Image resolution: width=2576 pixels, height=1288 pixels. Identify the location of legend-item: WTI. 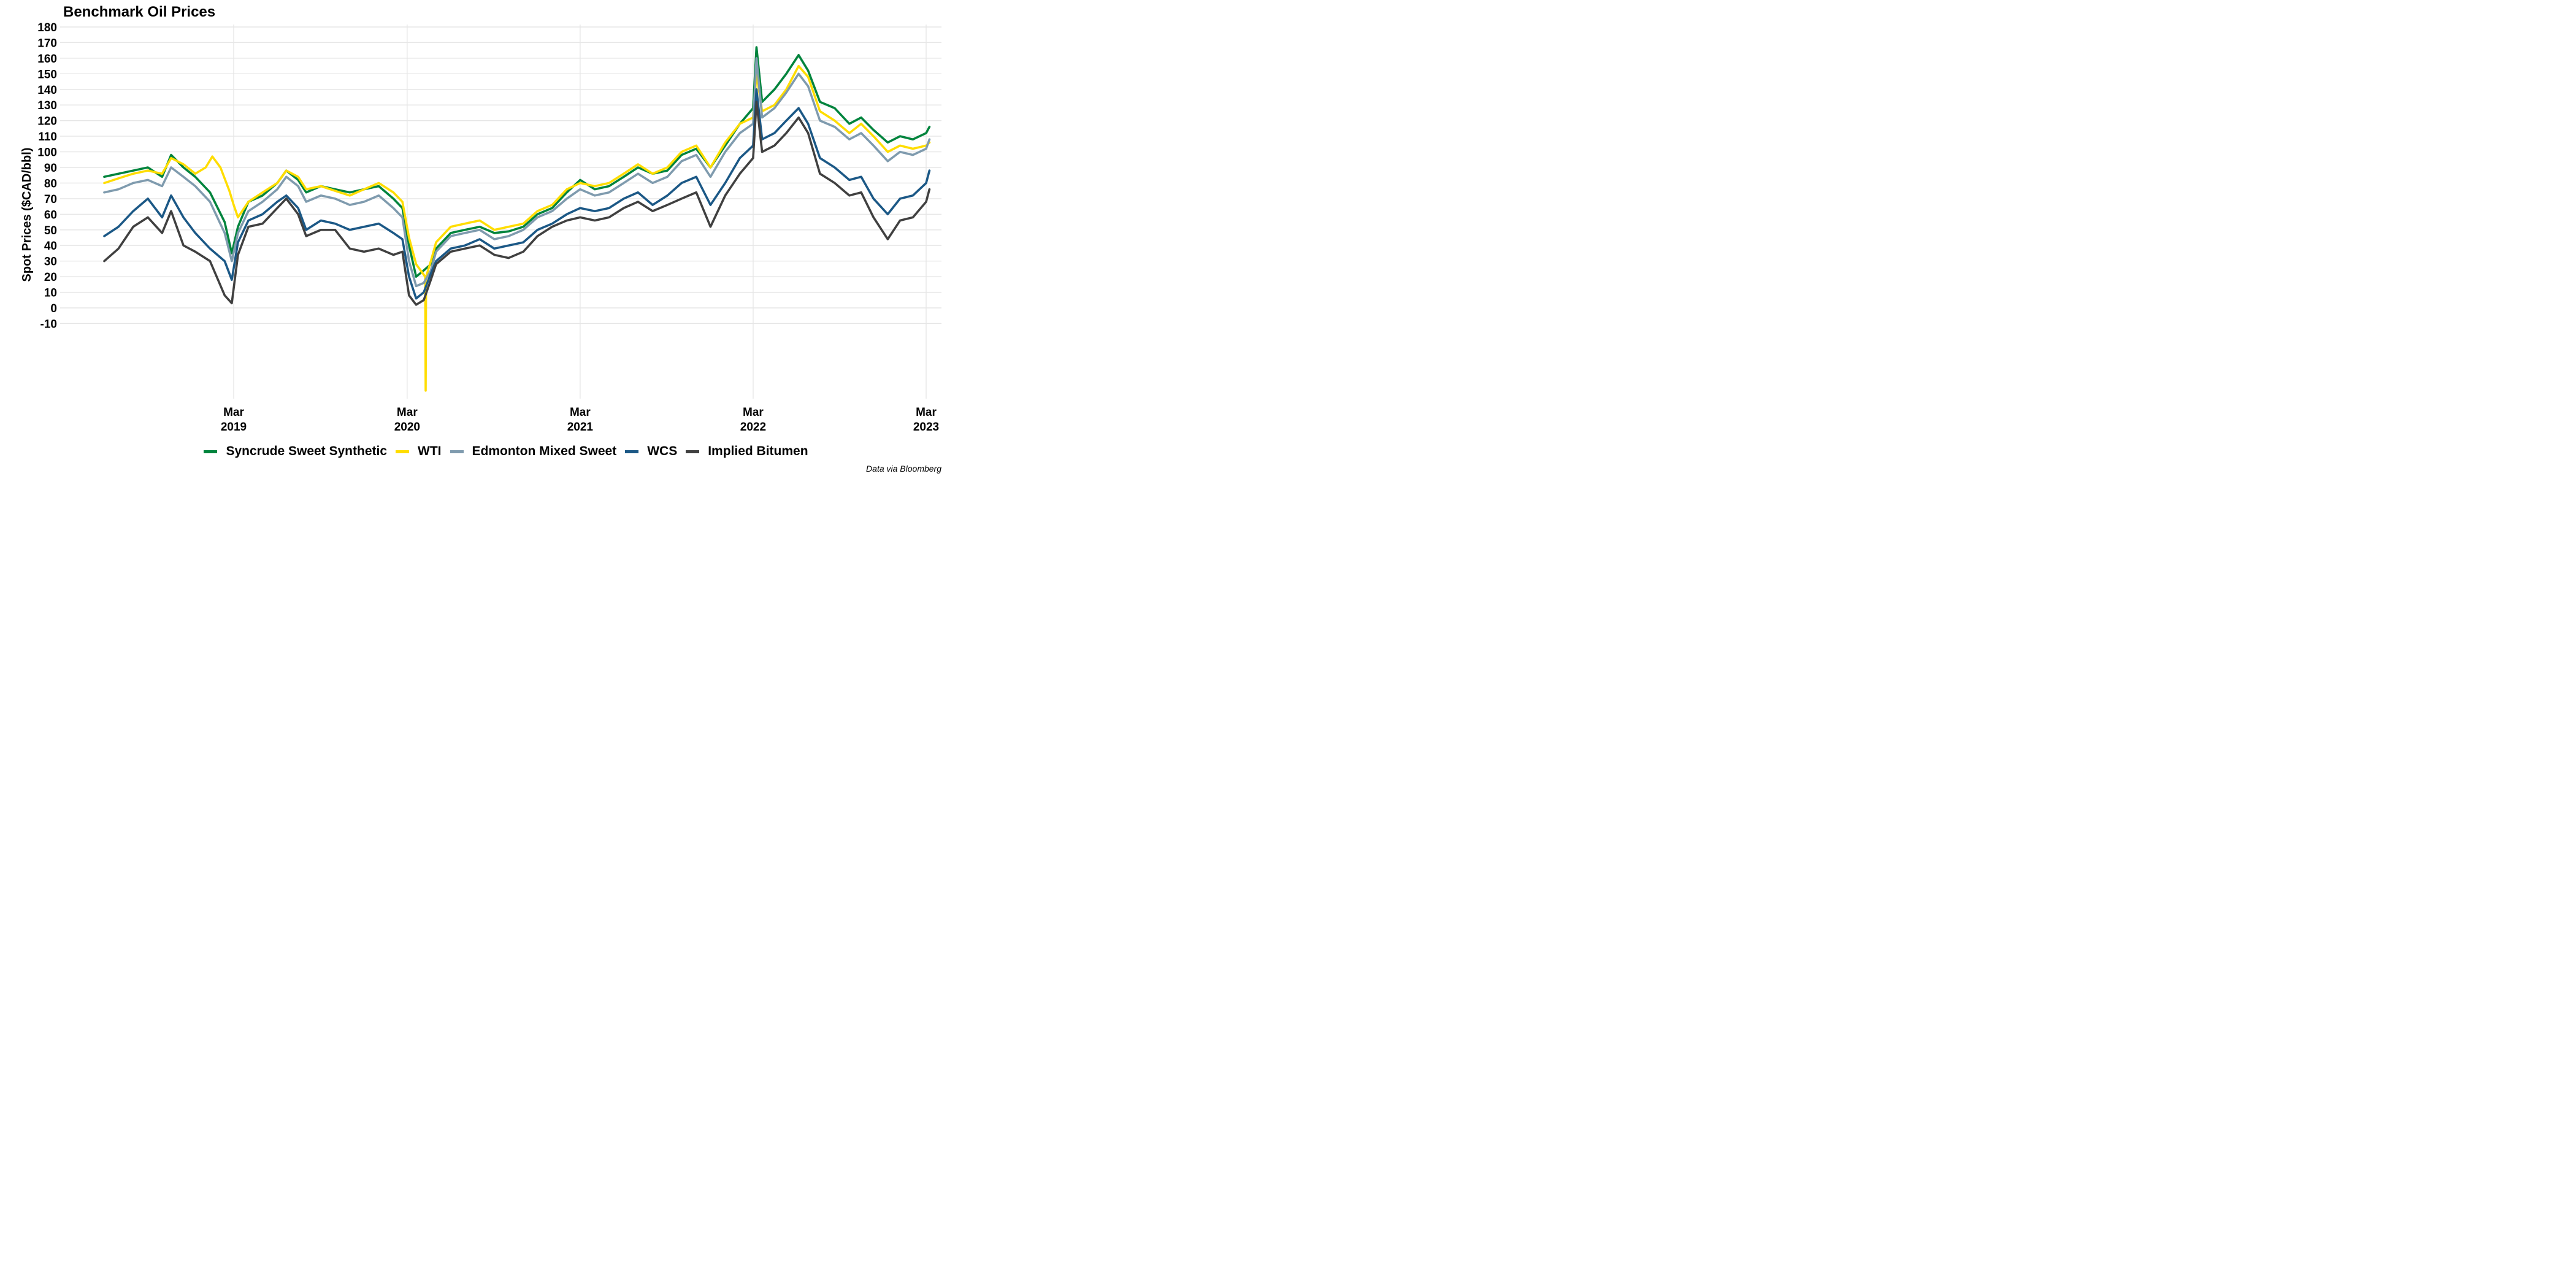
(419, 451).